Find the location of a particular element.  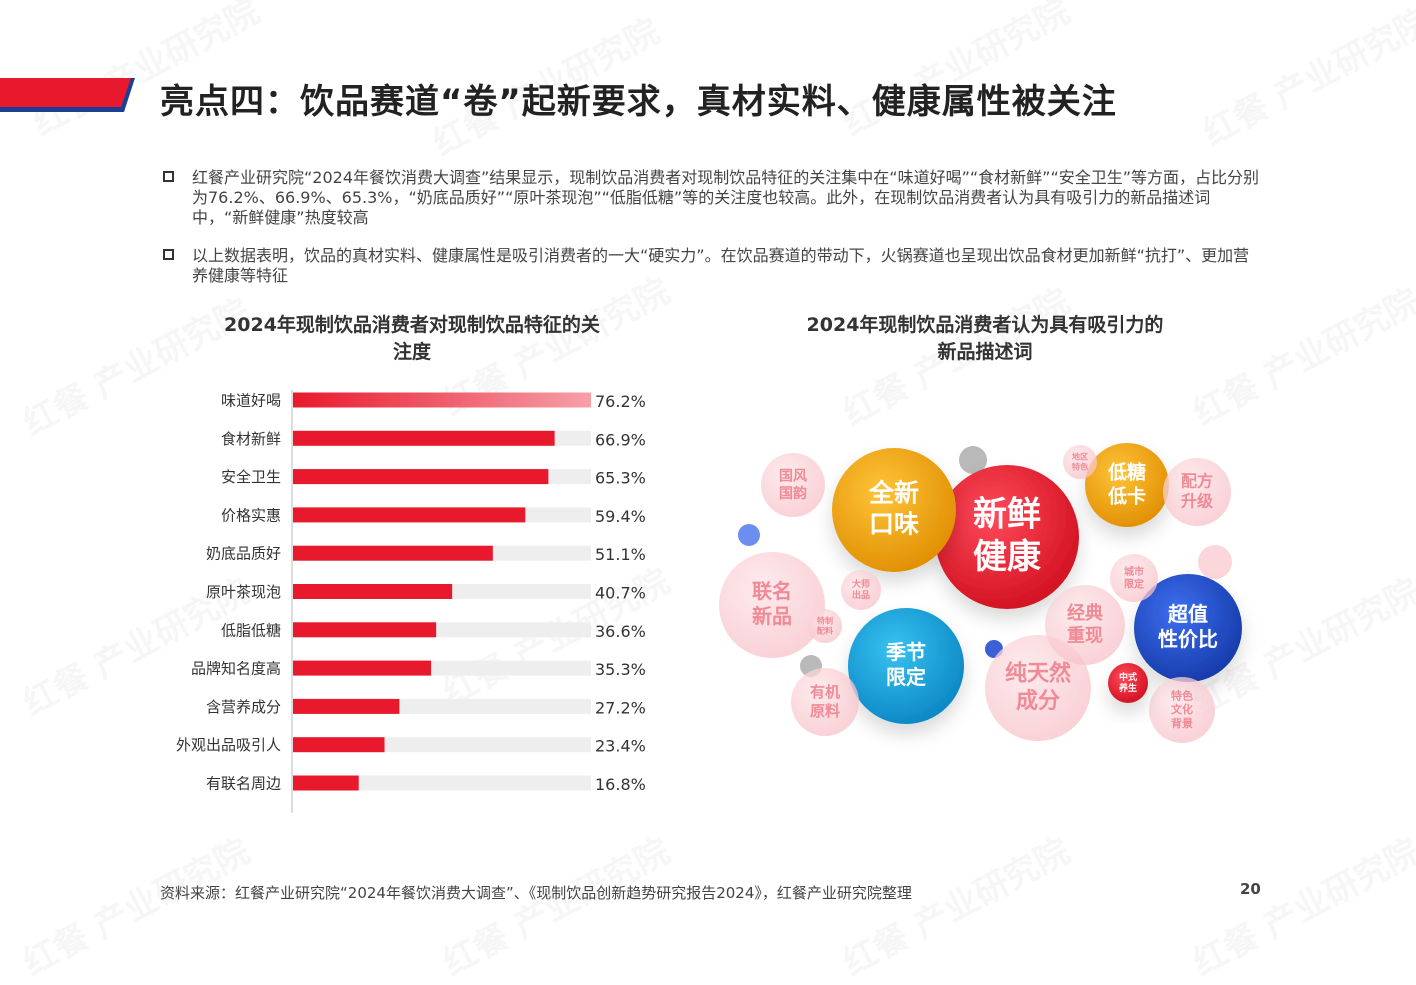

bubble-label: 有机 is located at coordinates (825, 692).